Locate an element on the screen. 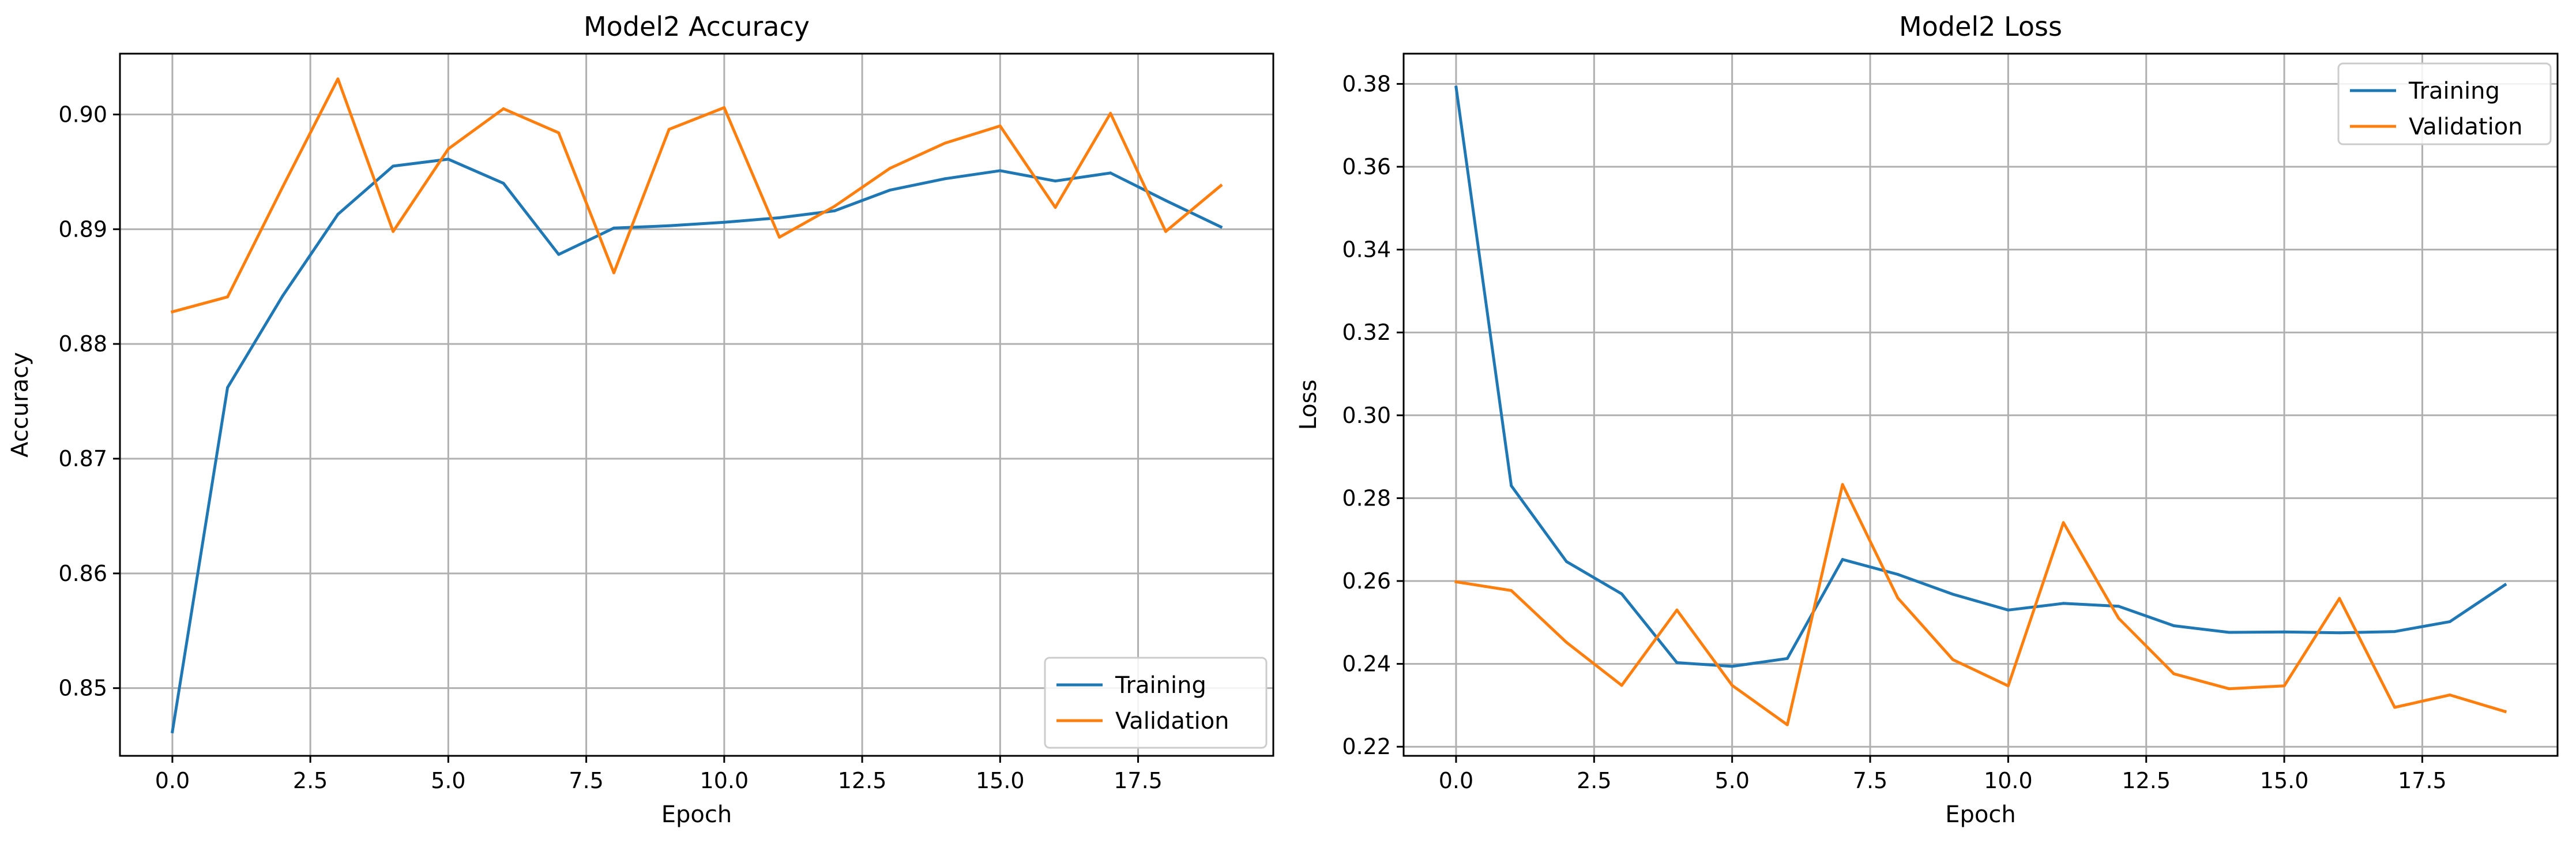 Image resolution: width=2576 pixels, height=847 pixels. y-tick-label: 0.86 is located at coordinates (82, 573).